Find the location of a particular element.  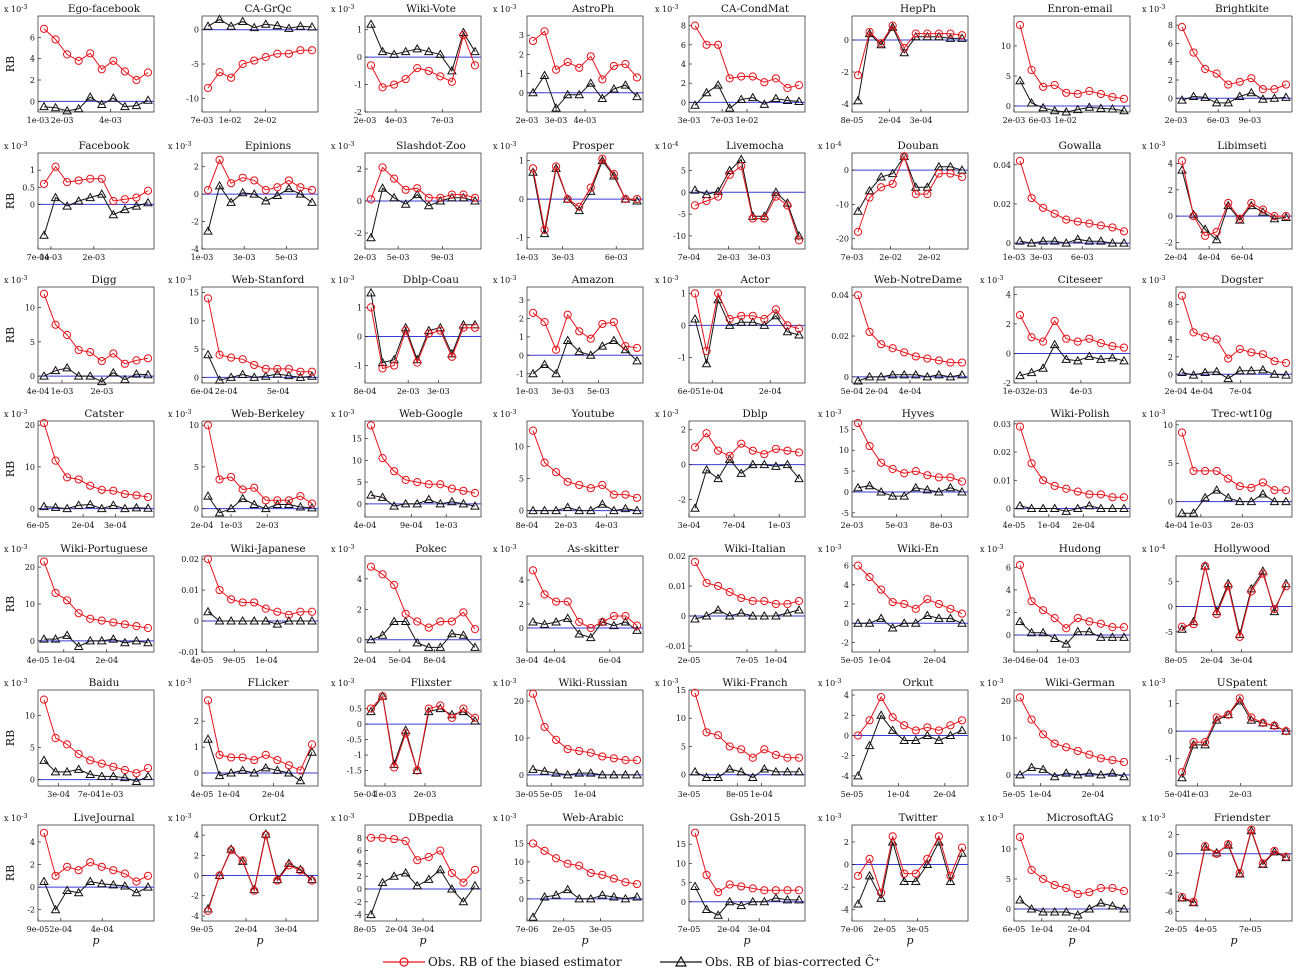

y-tick-label: 10 is located at coordinates (519, 447).